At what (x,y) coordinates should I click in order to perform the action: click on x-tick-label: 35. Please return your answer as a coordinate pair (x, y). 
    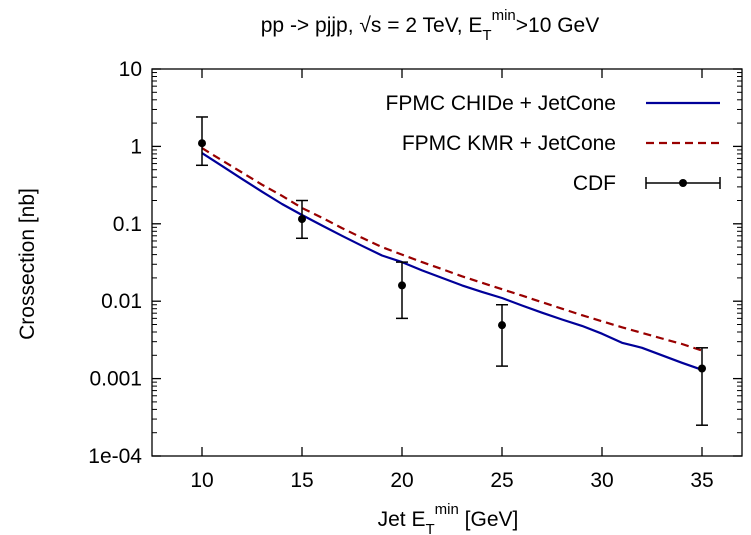
    Looking at the image, I should click on (701, 480).